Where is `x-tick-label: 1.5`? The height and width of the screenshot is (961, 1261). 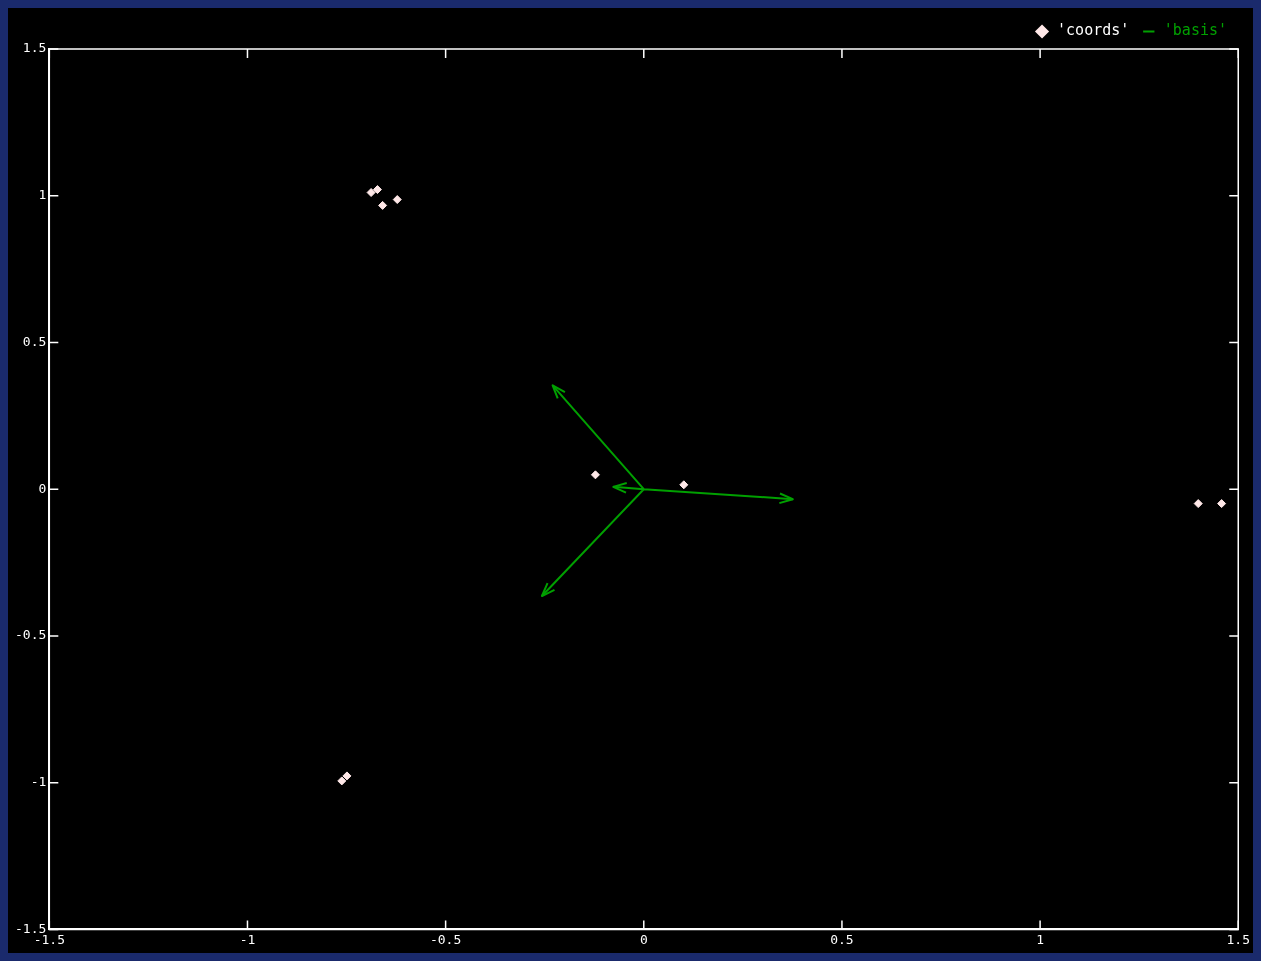
x-tick-label: 1.5 is located at coordinates (1238, 939).